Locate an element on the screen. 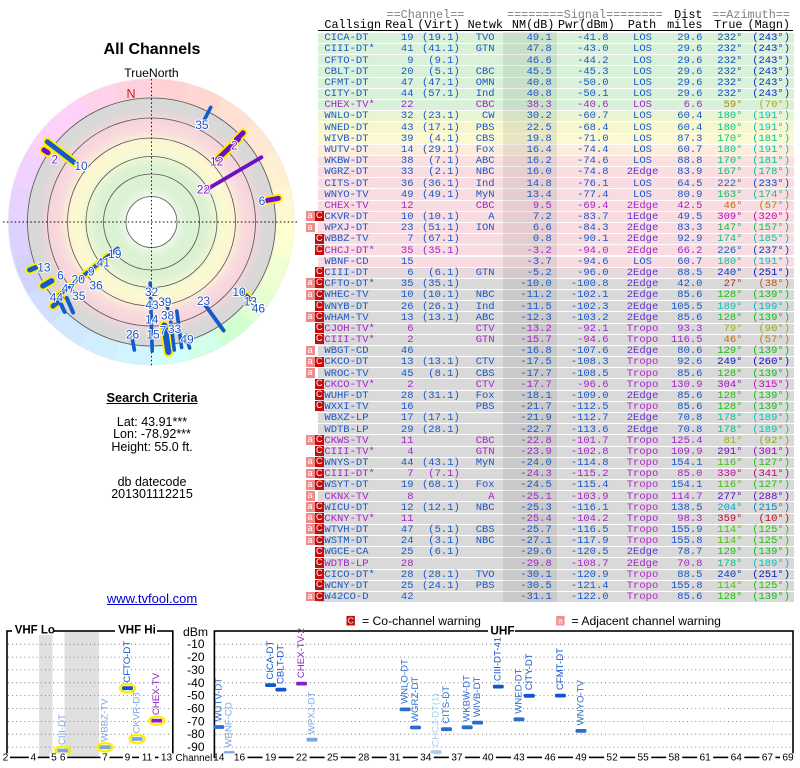 This screenshot has width=800, height=768. svg-text: 25 is located at coordinates (333, 758).